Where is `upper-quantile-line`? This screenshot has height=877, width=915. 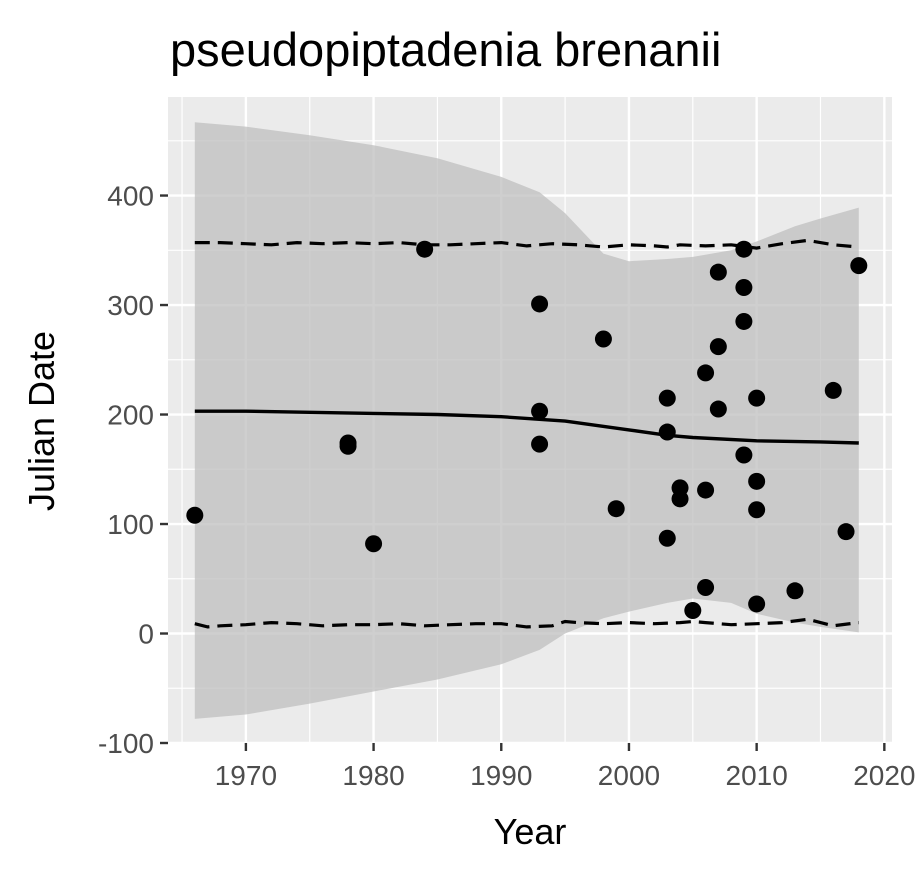 upper-quantile-line is located at coordinates (526, 244).